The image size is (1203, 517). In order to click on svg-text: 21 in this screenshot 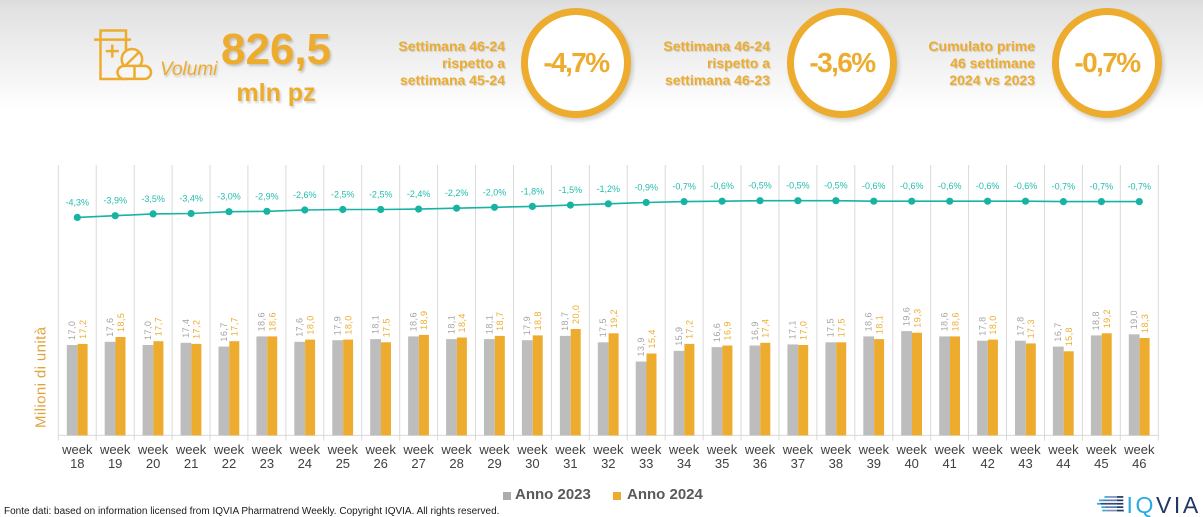, I will do `click(191, 463)`.